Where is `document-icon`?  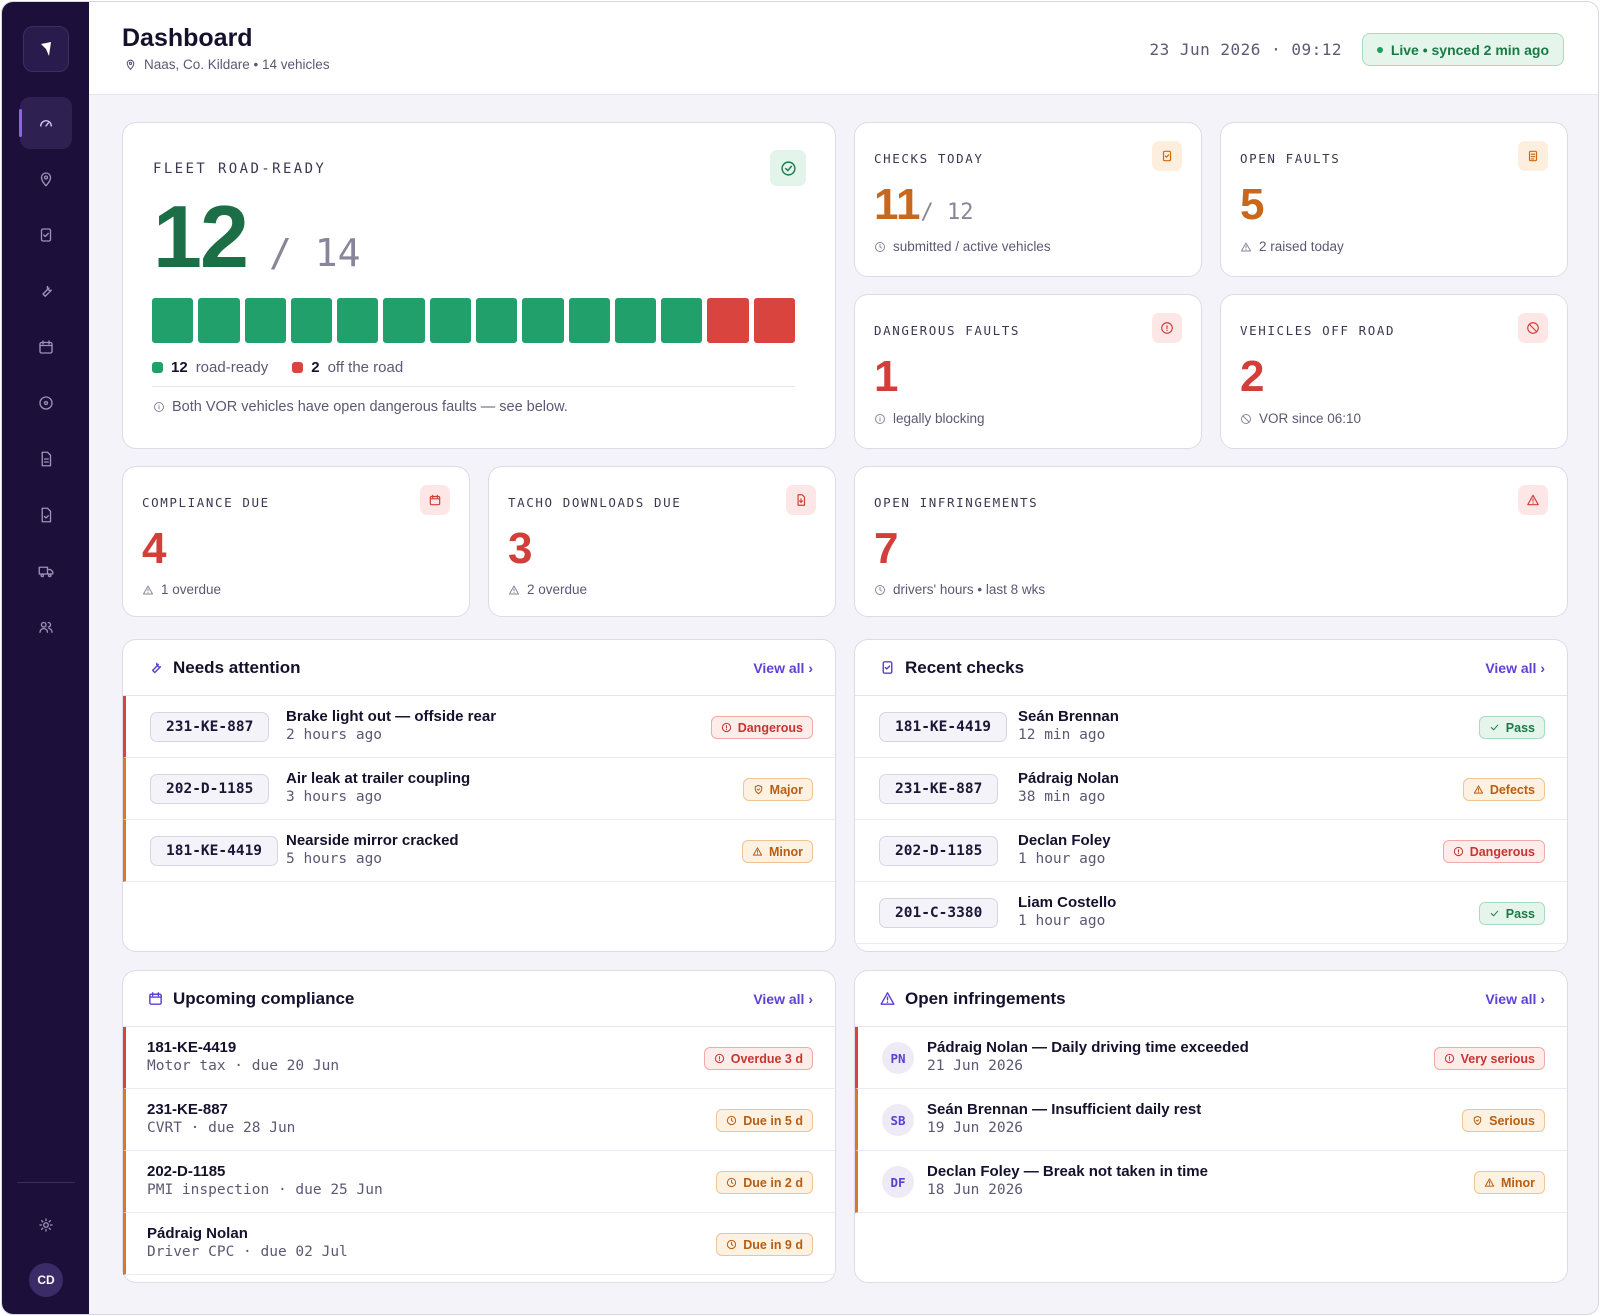 document-icon is located at coordinates (46, 459).